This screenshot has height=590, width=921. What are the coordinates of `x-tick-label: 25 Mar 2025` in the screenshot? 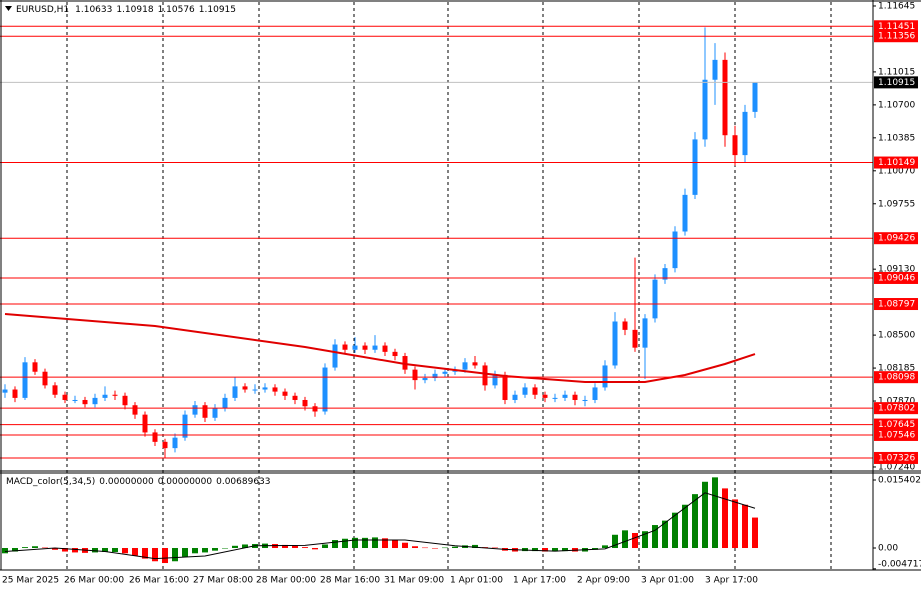 It's located at (30, 581).